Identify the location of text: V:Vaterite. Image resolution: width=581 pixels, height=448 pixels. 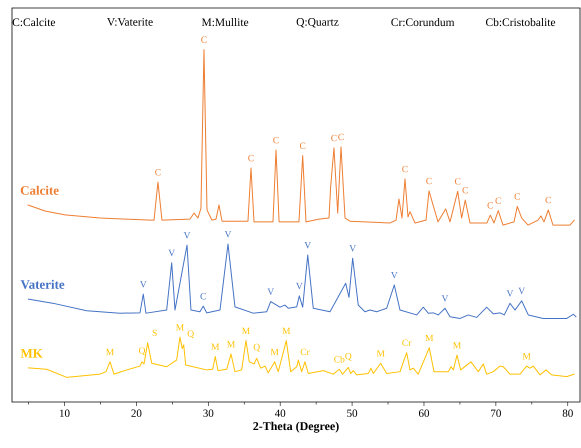
(129, 22).